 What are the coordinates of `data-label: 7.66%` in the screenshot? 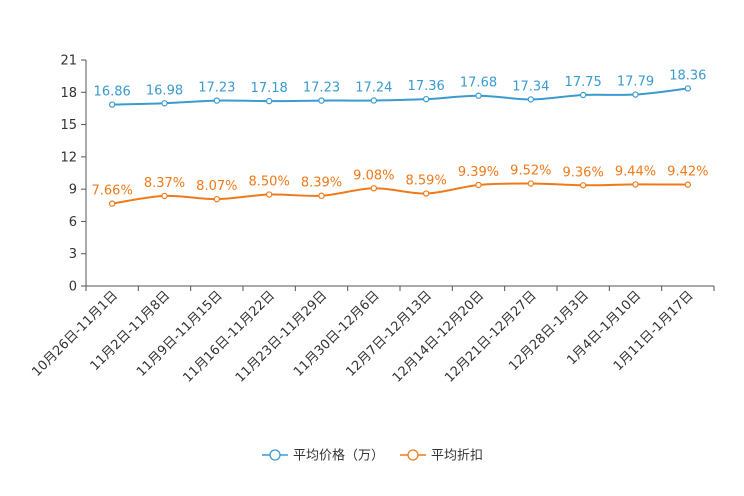 It's located at (112, 191).